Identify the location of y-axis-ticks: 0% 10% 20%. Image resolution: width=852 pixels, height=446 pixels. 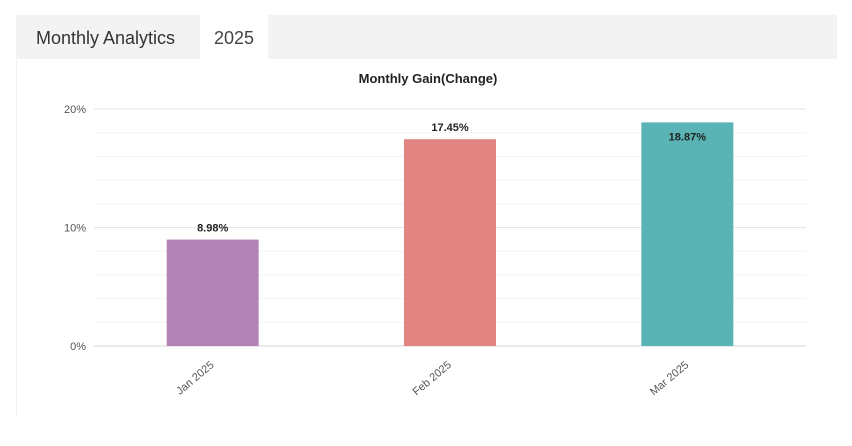
(75, 228).